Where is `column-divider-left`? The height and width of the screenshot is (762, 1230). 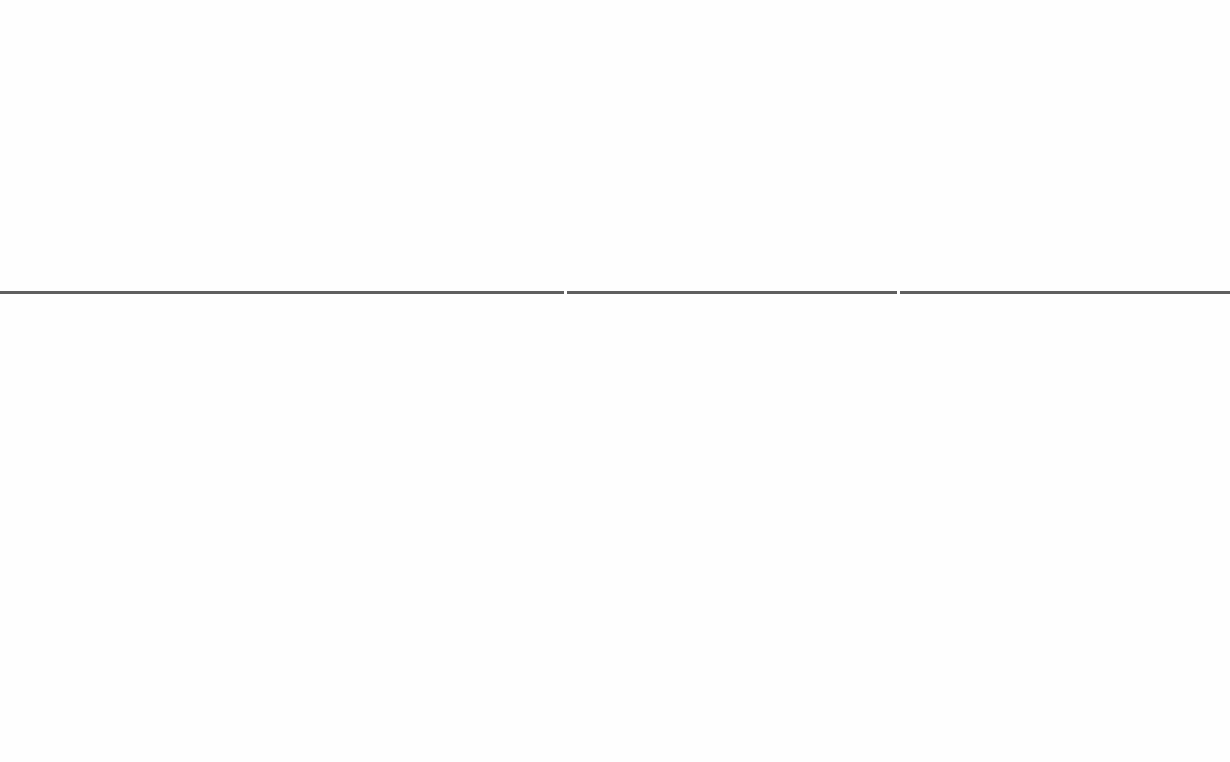 column-divider-left is located at coordinates (282, 292).